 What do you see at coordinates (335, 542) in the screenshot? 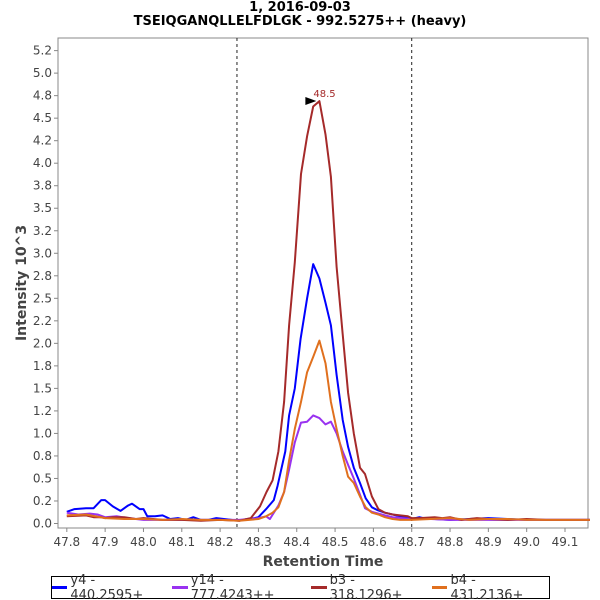
I see `x-tick-label: 48.5` at bounding box center [335, 542].